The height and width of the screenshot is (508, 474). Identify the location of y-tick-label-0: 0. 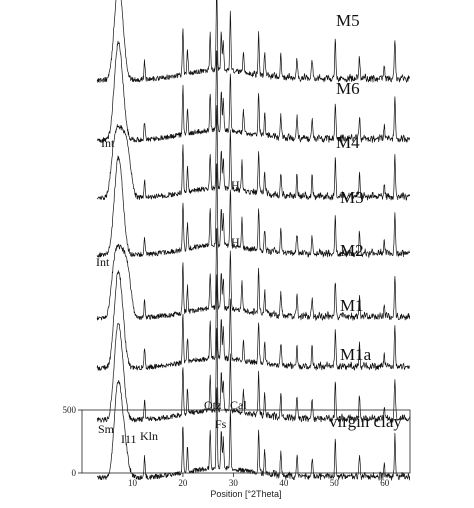
(74, 473).